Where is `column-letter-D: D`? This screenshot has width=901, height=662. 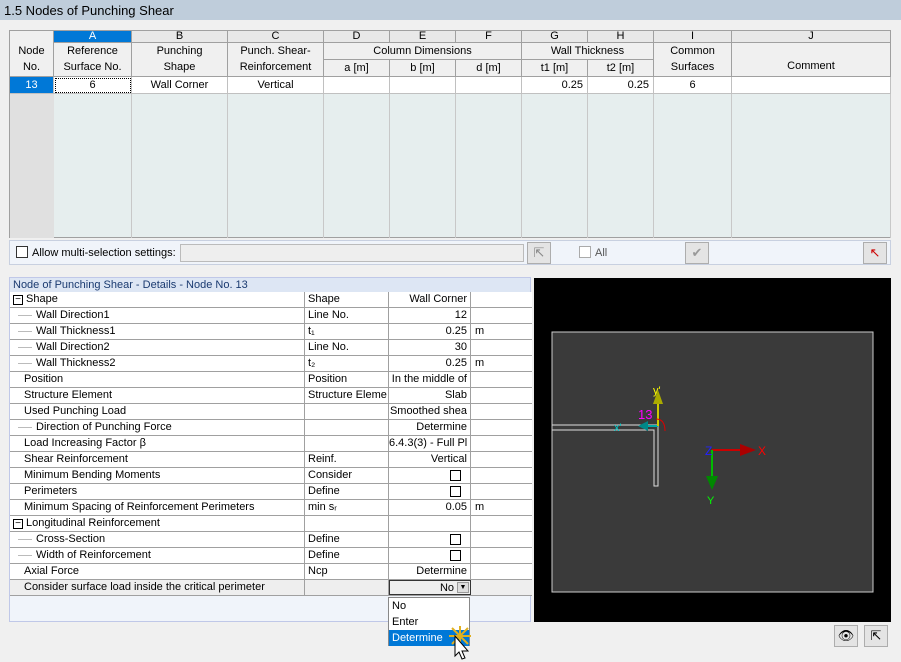
column-letter-D: D is located at coordinates (357, 37).